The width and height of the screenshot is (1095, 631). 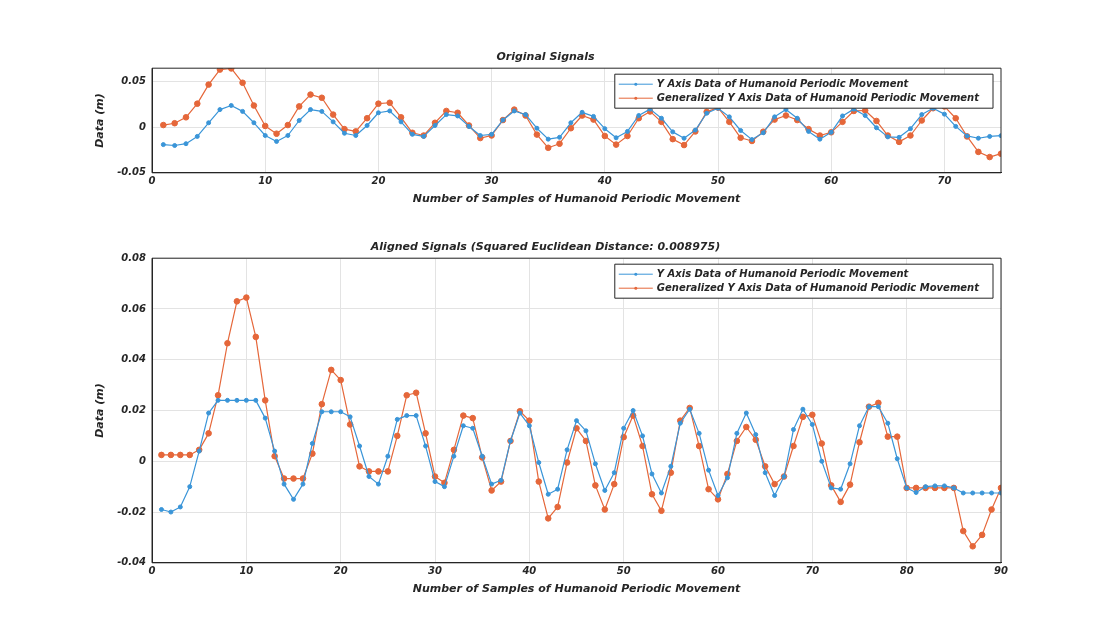 What do you see at coordinates (545, 247) in the screenshot?
I see `chart-title: Aligned Signals (Squared Euclidean Distance: 0.008975)` at bounding box center [545, 247].